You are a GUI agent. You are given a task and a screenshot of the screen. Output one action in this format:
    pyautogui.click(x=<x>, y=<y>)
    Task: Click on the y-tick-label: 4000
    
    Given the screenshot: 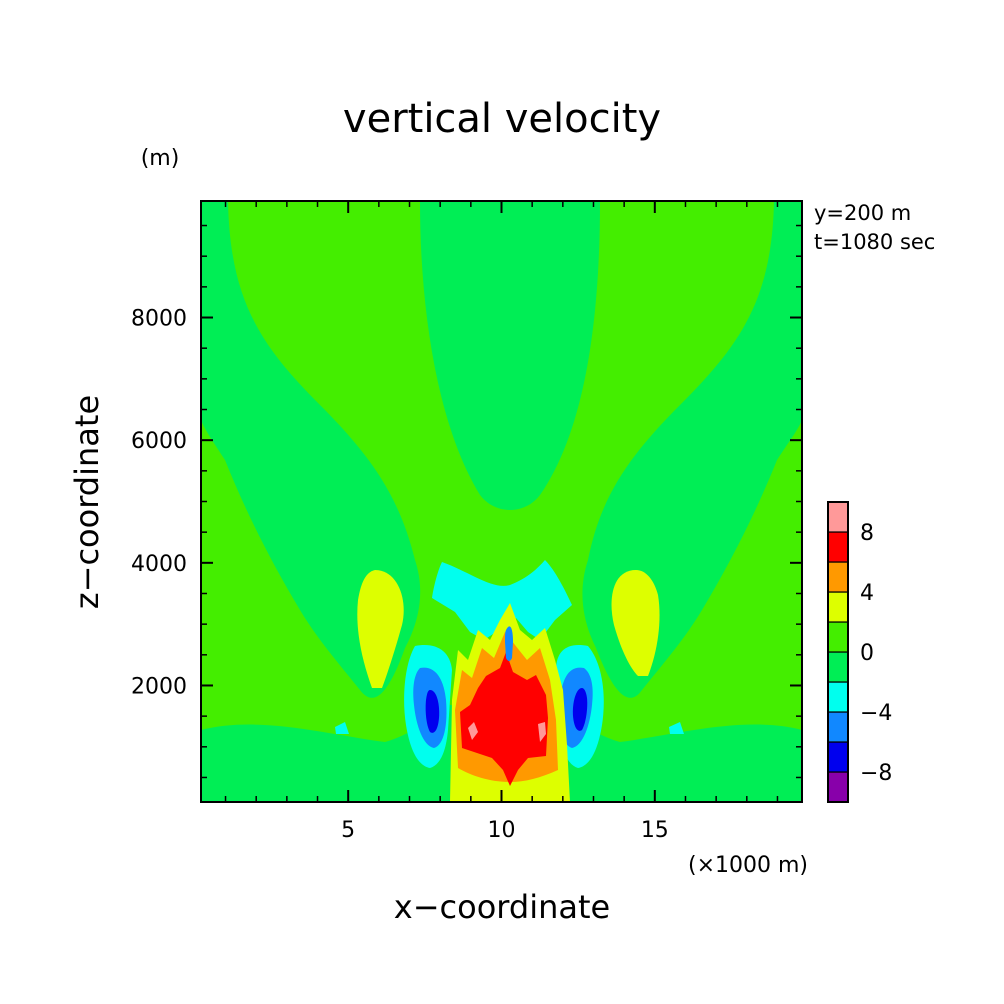 What is the action you would take?
    pyautogui.click(x=159, y=564)
    